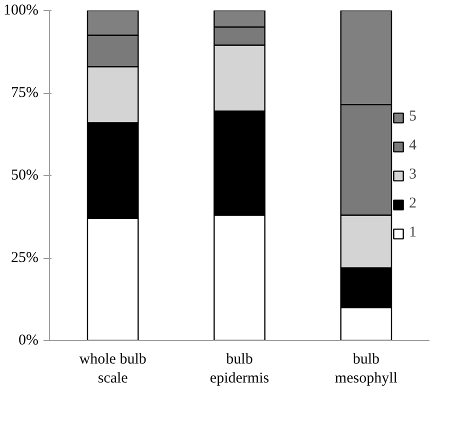 This screenshot has height=422, width=455. What do you see at coordinates (240, 369) in the screenshot?
I see `x-tick-label: bulb epidermis` at bounding box center [240, 369].